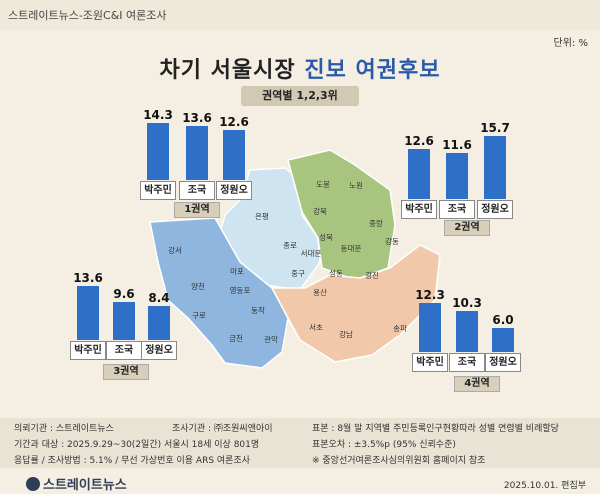  I want to click on district-label: 종로, so click(290, 245).